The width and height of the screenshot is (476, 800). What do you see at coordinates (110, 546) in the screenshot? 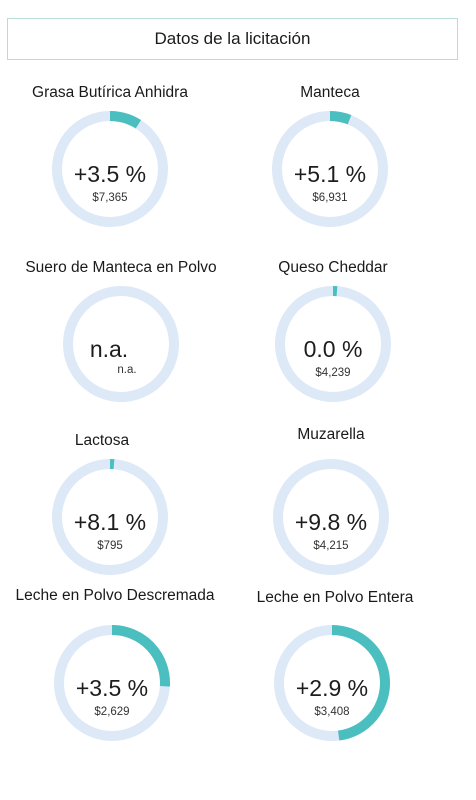
I see `price-value: $795` at bounding box center [110, 546].